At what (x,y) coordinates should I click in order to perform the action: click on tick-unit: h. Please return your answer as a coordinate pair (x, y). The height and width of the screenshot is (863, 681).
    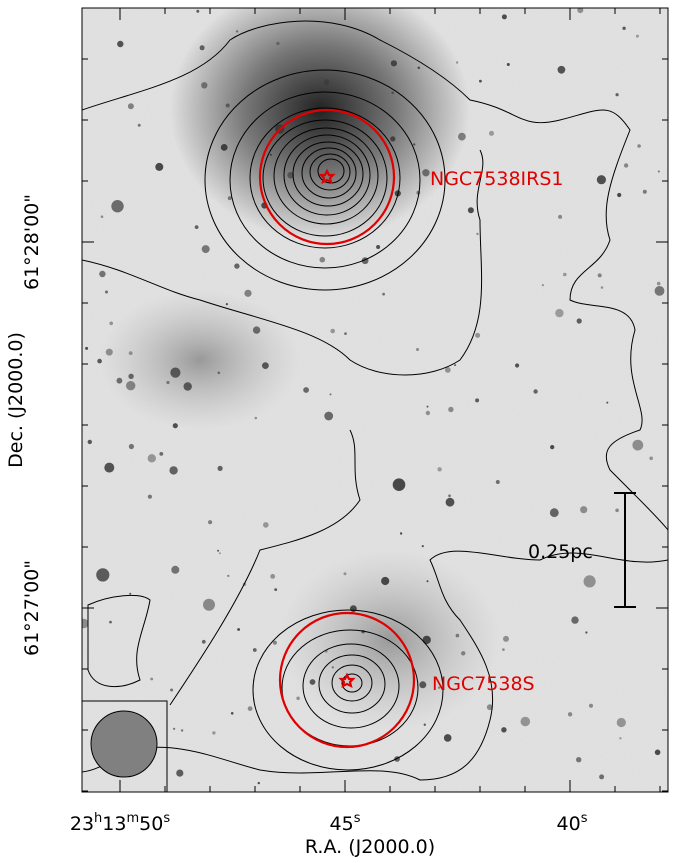
    Looking at the image, I should click on (98, 818).